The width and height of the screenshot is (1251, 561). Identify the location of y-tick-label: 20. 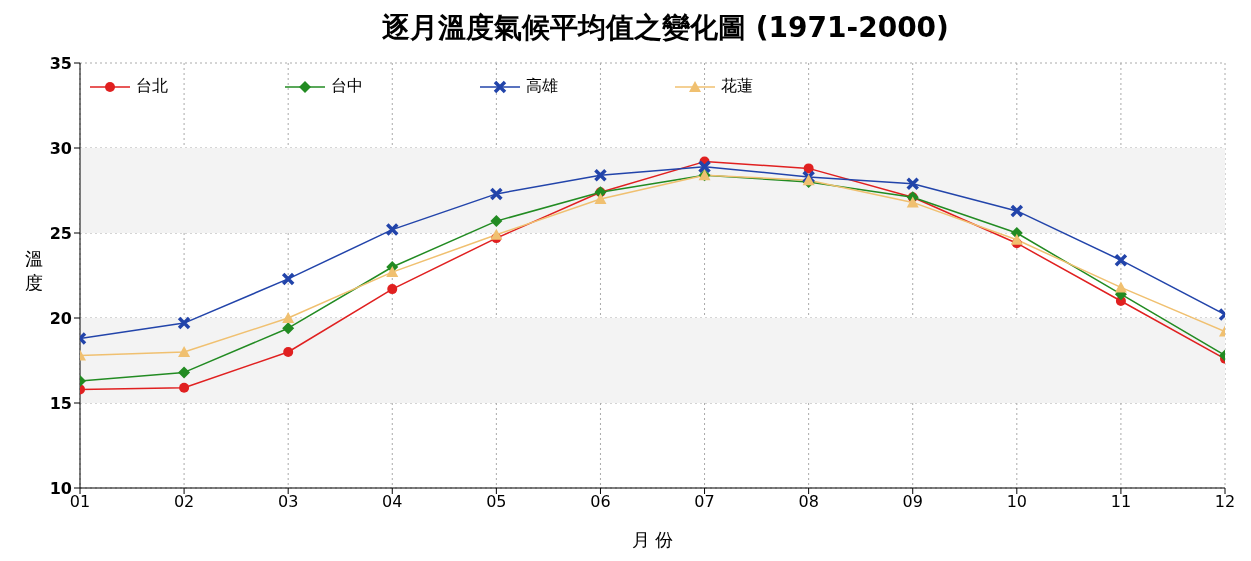
(60, 318).